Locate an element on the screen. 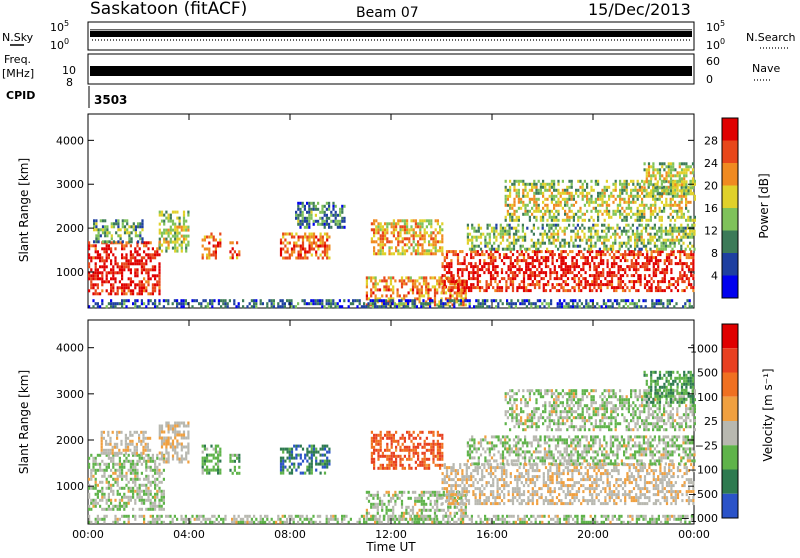  scatter-region is located at coordinates (126, 443).